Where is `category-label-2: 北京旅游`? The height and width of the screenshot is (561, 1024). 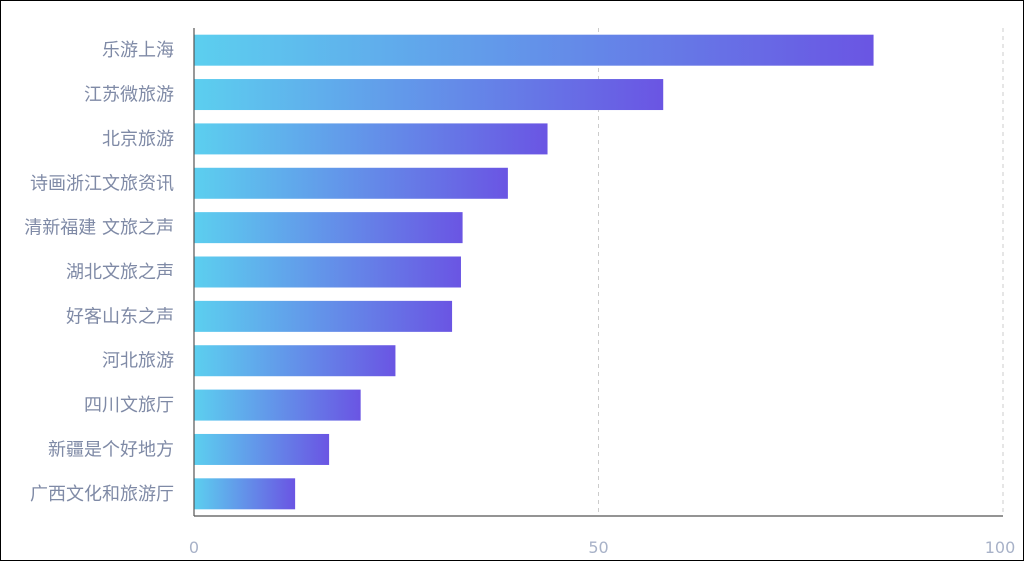
category-label-2: 北京旅游 is located at coordinates (138, 139).